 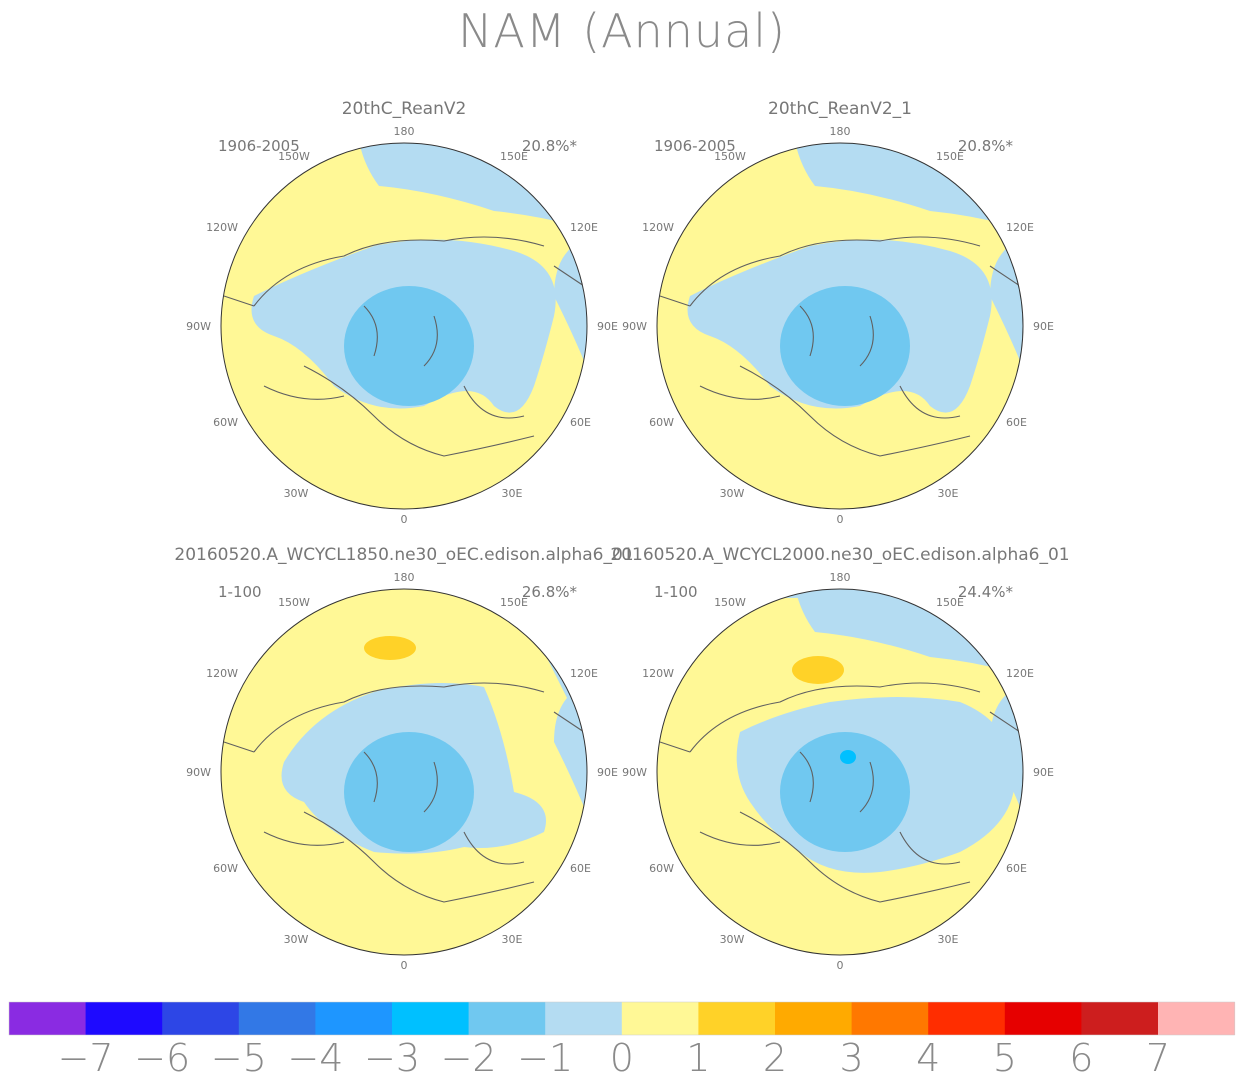 What do you see at coordinates (550, 592) in the screenshot?
I see `panel-explained-variance: 26.8%*` at bounding box center [550, 592].